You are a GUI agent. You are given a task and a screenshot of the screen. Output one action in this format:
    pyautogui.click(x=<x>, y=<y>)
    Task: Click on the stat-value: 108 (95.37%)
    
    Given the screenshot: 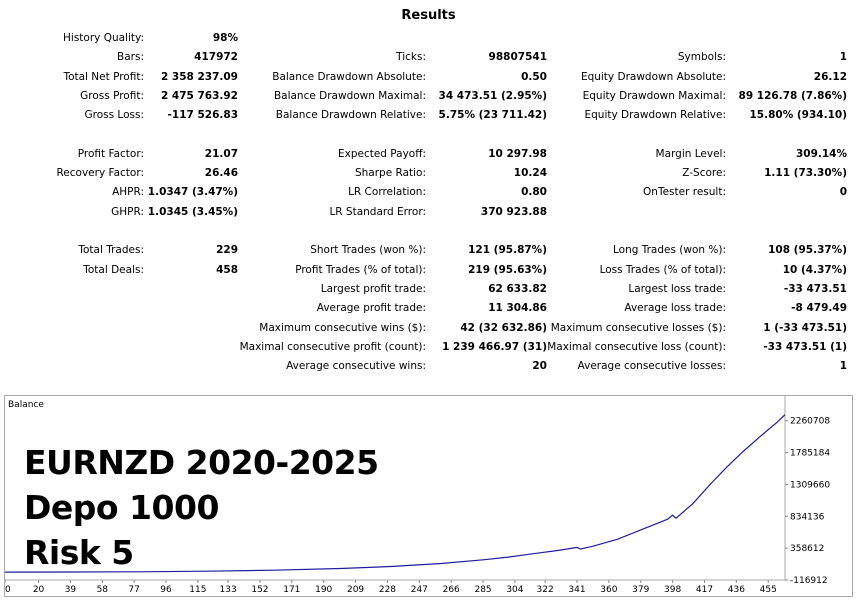 What is the action you would take?
    pyautogui.click(x=807, y=250)
    